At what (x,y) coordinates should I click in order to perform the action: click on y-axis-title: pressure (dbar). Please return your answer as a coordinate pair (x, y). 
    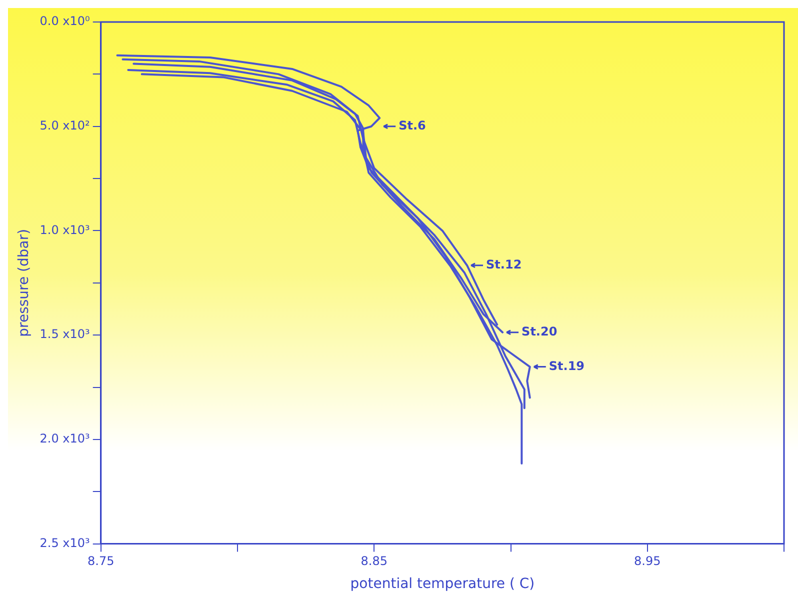
    Looking at the image, I should click on (24, 282).